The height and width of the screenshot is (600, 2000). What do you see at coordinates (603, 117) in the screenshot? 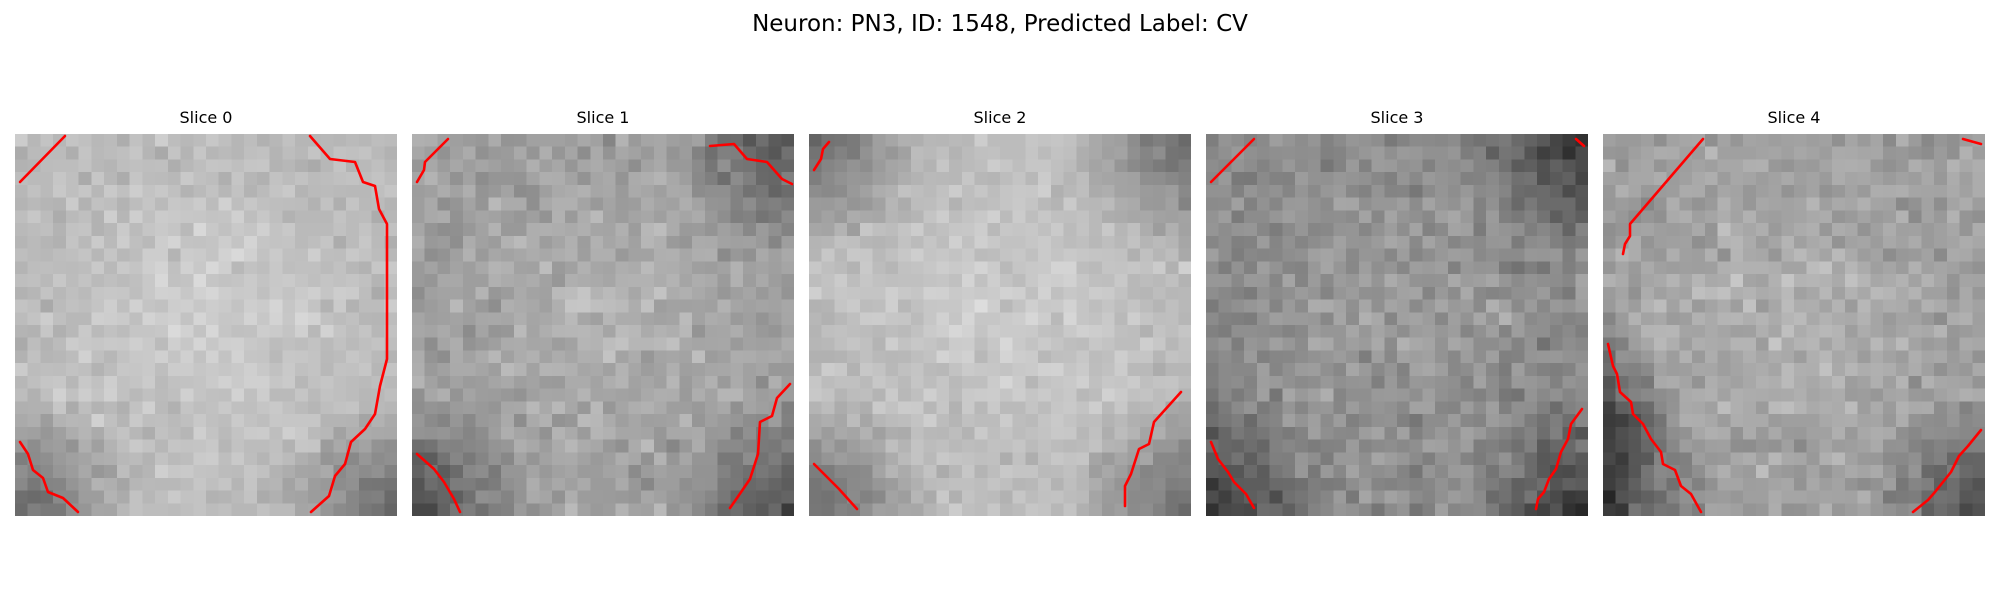
I see `slice-title: Slice 1` at bounding box center [603, 117].